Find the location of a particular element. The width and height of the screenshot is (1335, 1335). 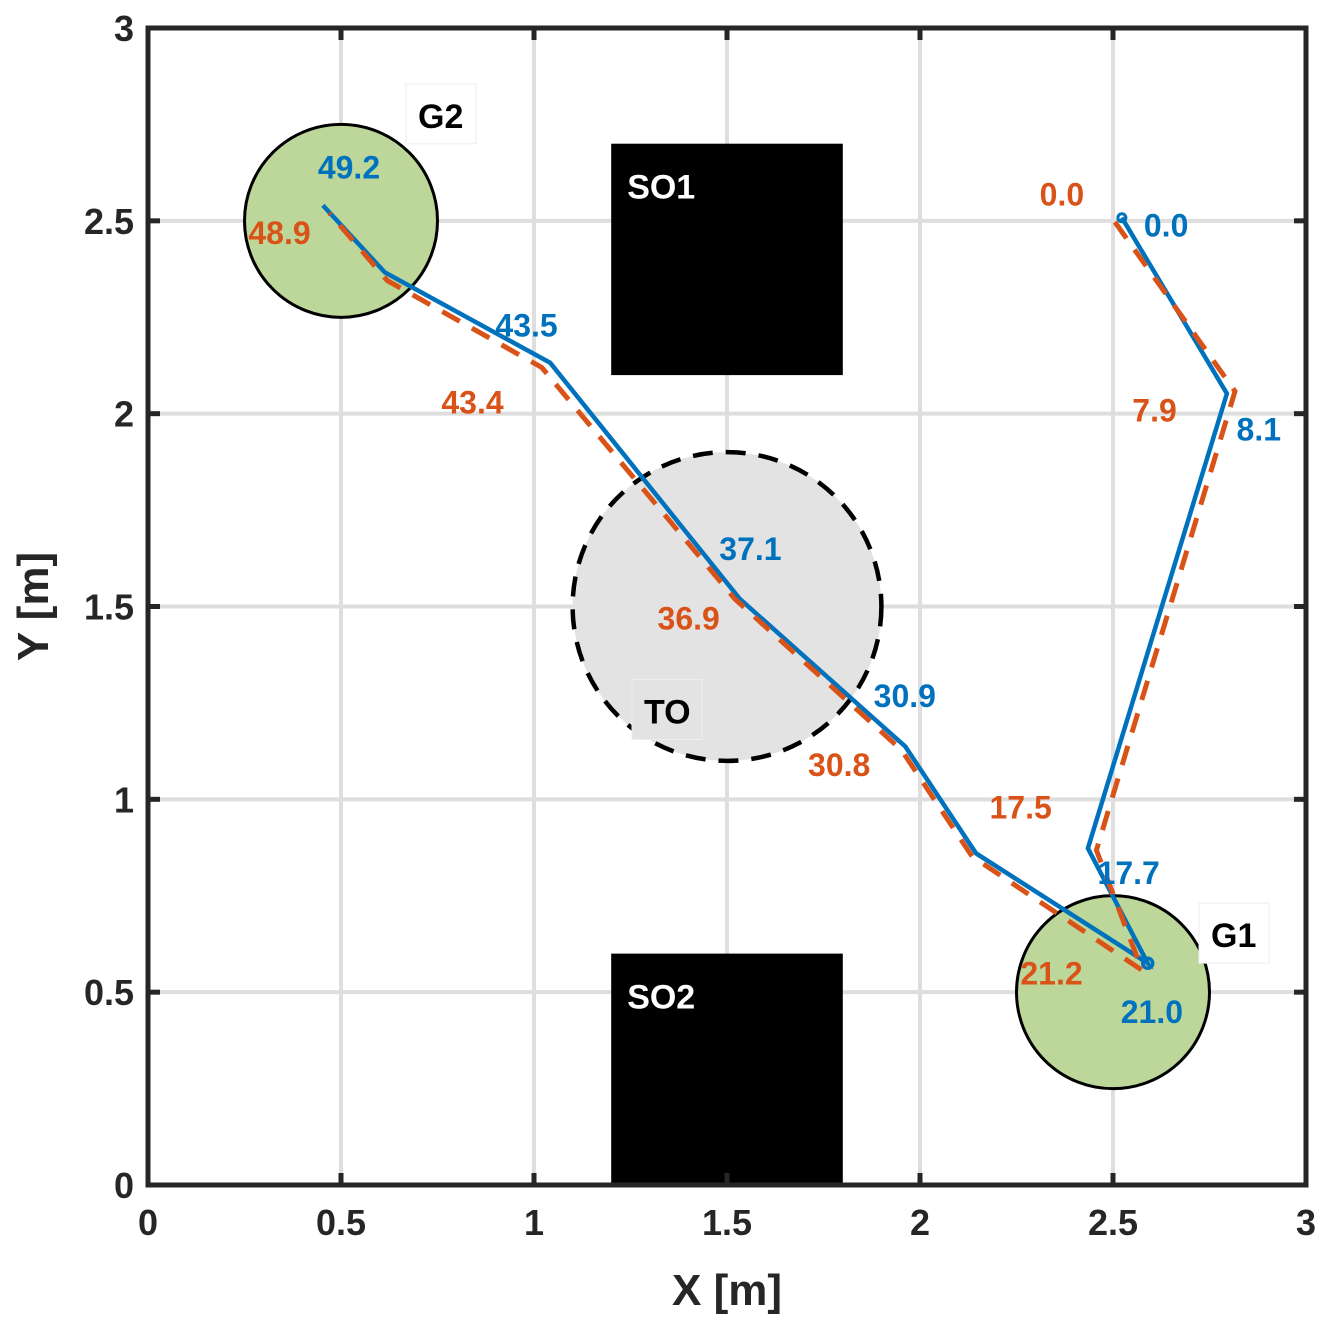

region-label-box-to is located at coordinates (667, 709).